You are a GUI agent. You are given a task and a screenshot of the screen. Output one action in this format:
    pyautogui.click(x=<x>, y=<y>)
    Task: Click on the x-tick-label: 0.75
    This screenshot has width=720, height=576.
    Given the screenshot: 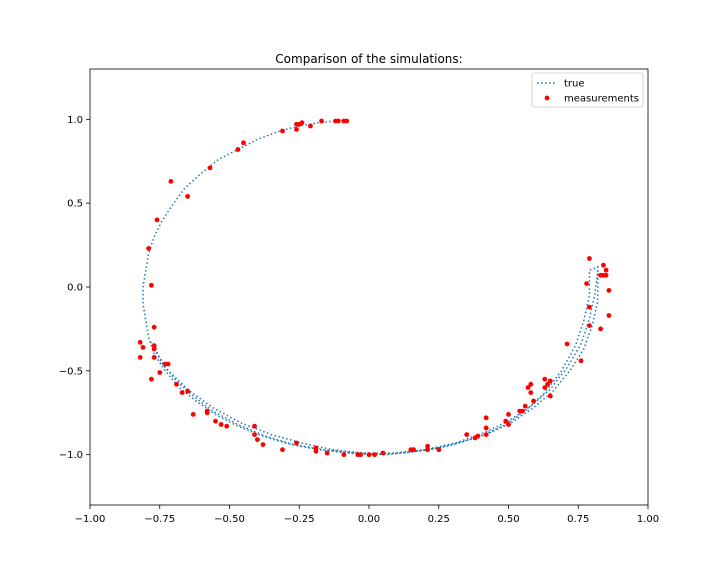 What is the action you would take?
    pyautogui.click(x=578, y=519)
    